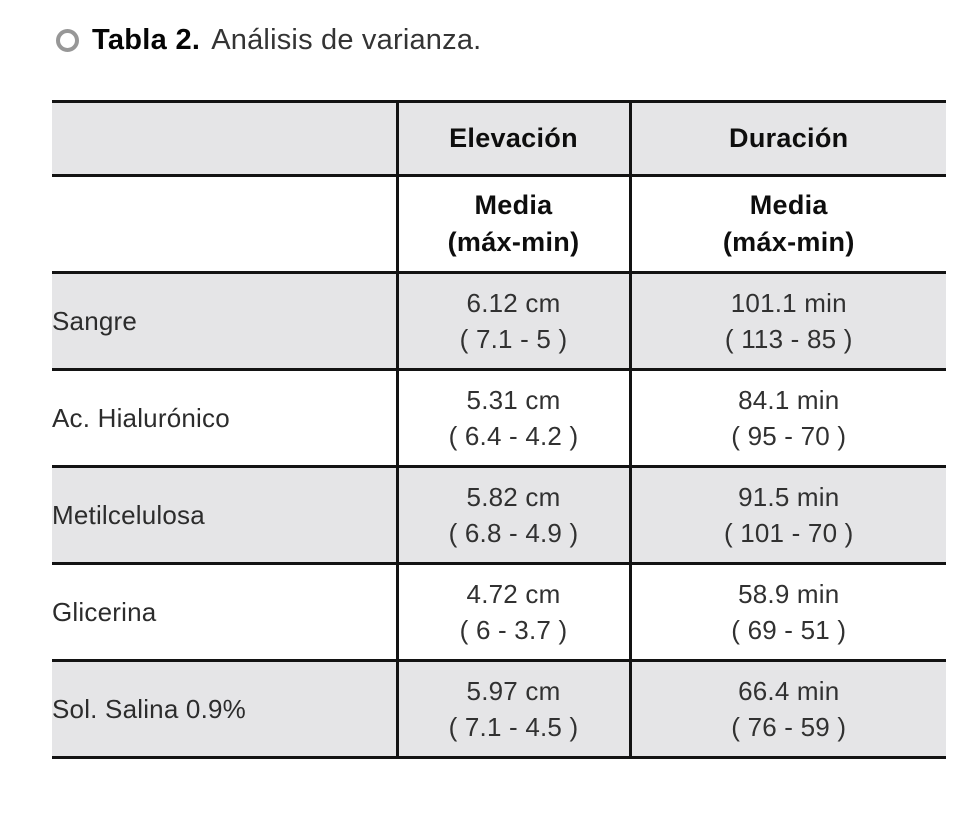  I want to click on value-range: ( 7.1 - 4.5 ), so click(513, 727).